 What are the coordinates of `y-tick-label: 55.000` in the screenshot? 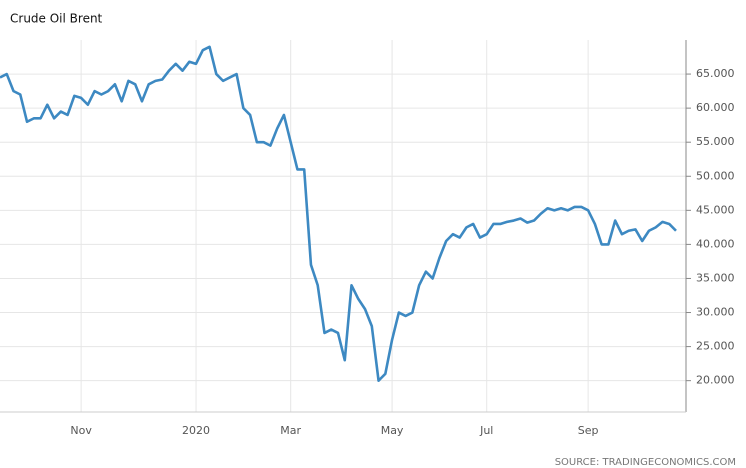 It's located at (715, 141).